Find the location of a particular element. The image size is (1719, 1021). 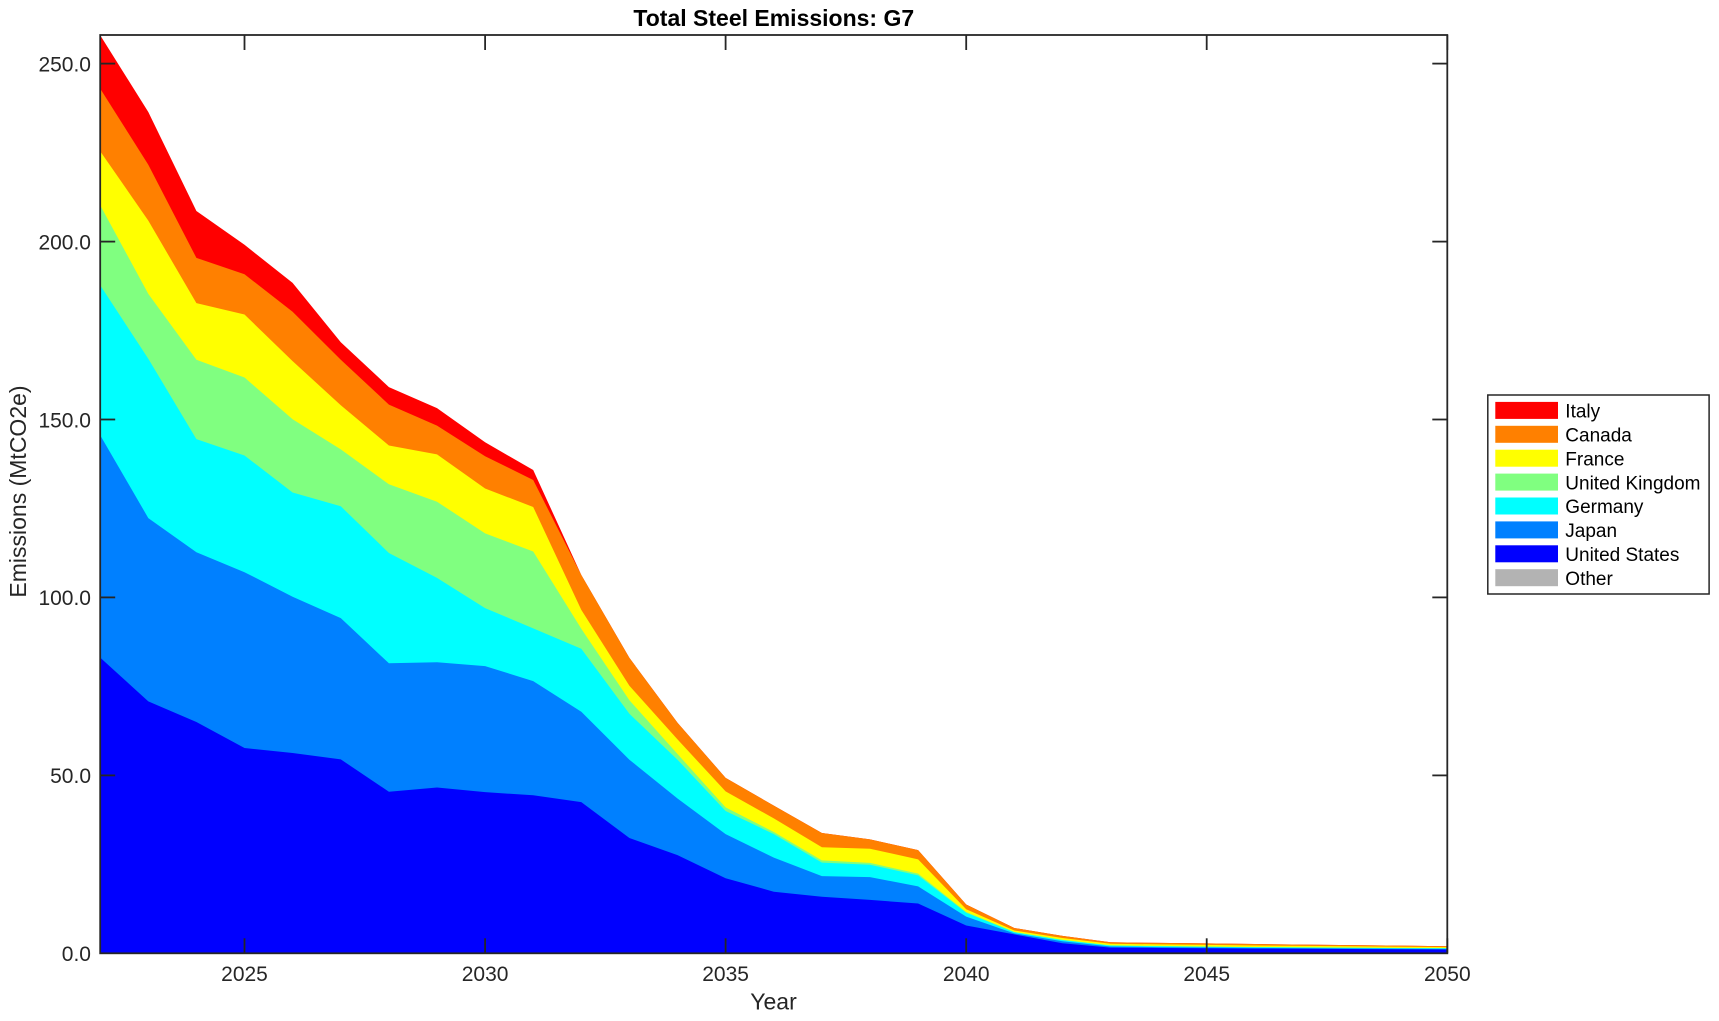

svg-text: United States is located at coordinates (1622, 555).